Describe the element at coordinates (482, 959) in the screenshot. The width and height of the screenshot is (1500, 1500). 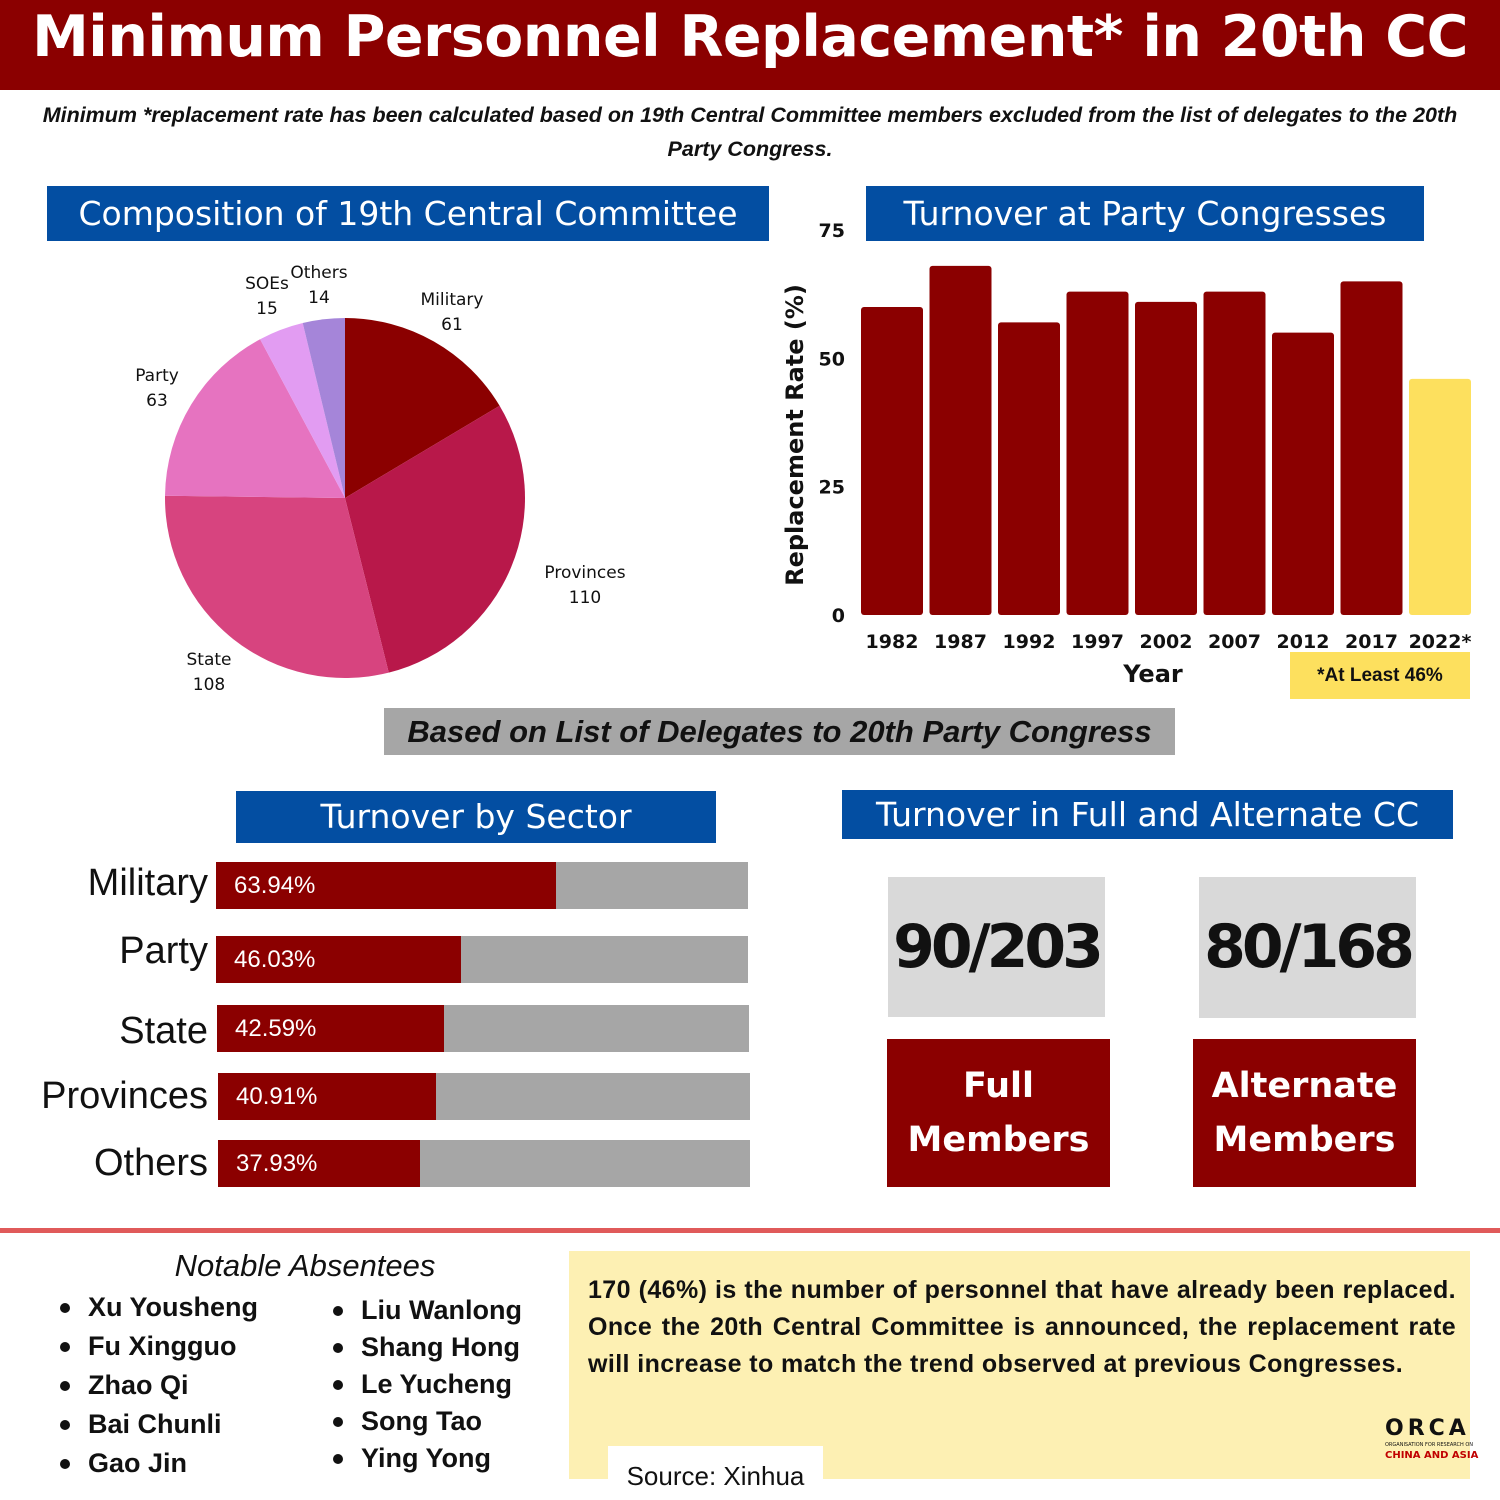
I see `sector-track: 46.03%` at that location.